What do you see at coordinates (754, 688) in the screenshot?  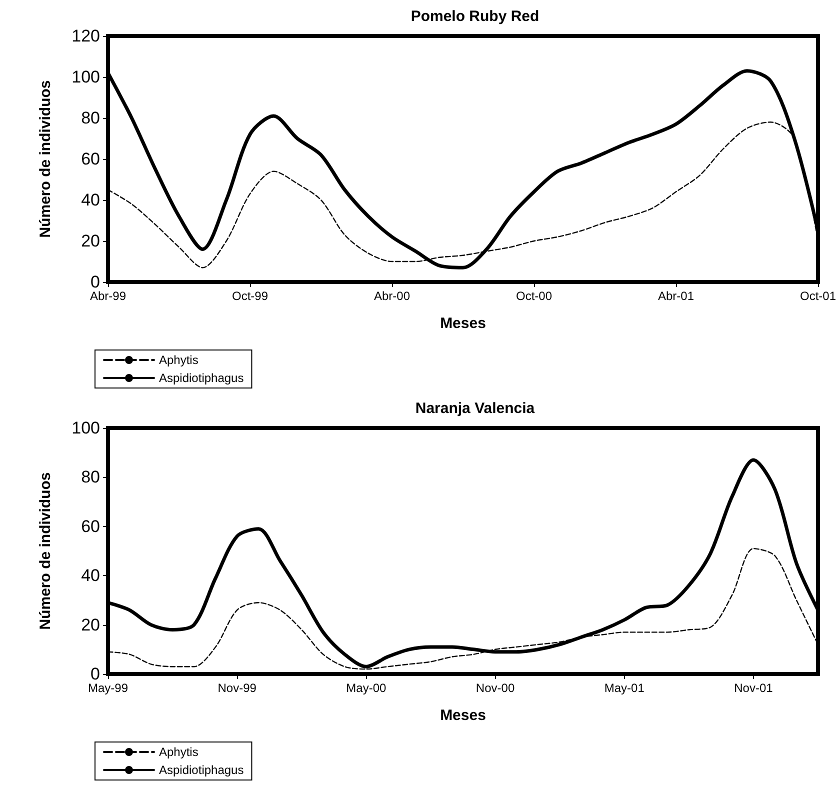 I see `x-tick-label: Nov-01` at bounding box center [754, 688].